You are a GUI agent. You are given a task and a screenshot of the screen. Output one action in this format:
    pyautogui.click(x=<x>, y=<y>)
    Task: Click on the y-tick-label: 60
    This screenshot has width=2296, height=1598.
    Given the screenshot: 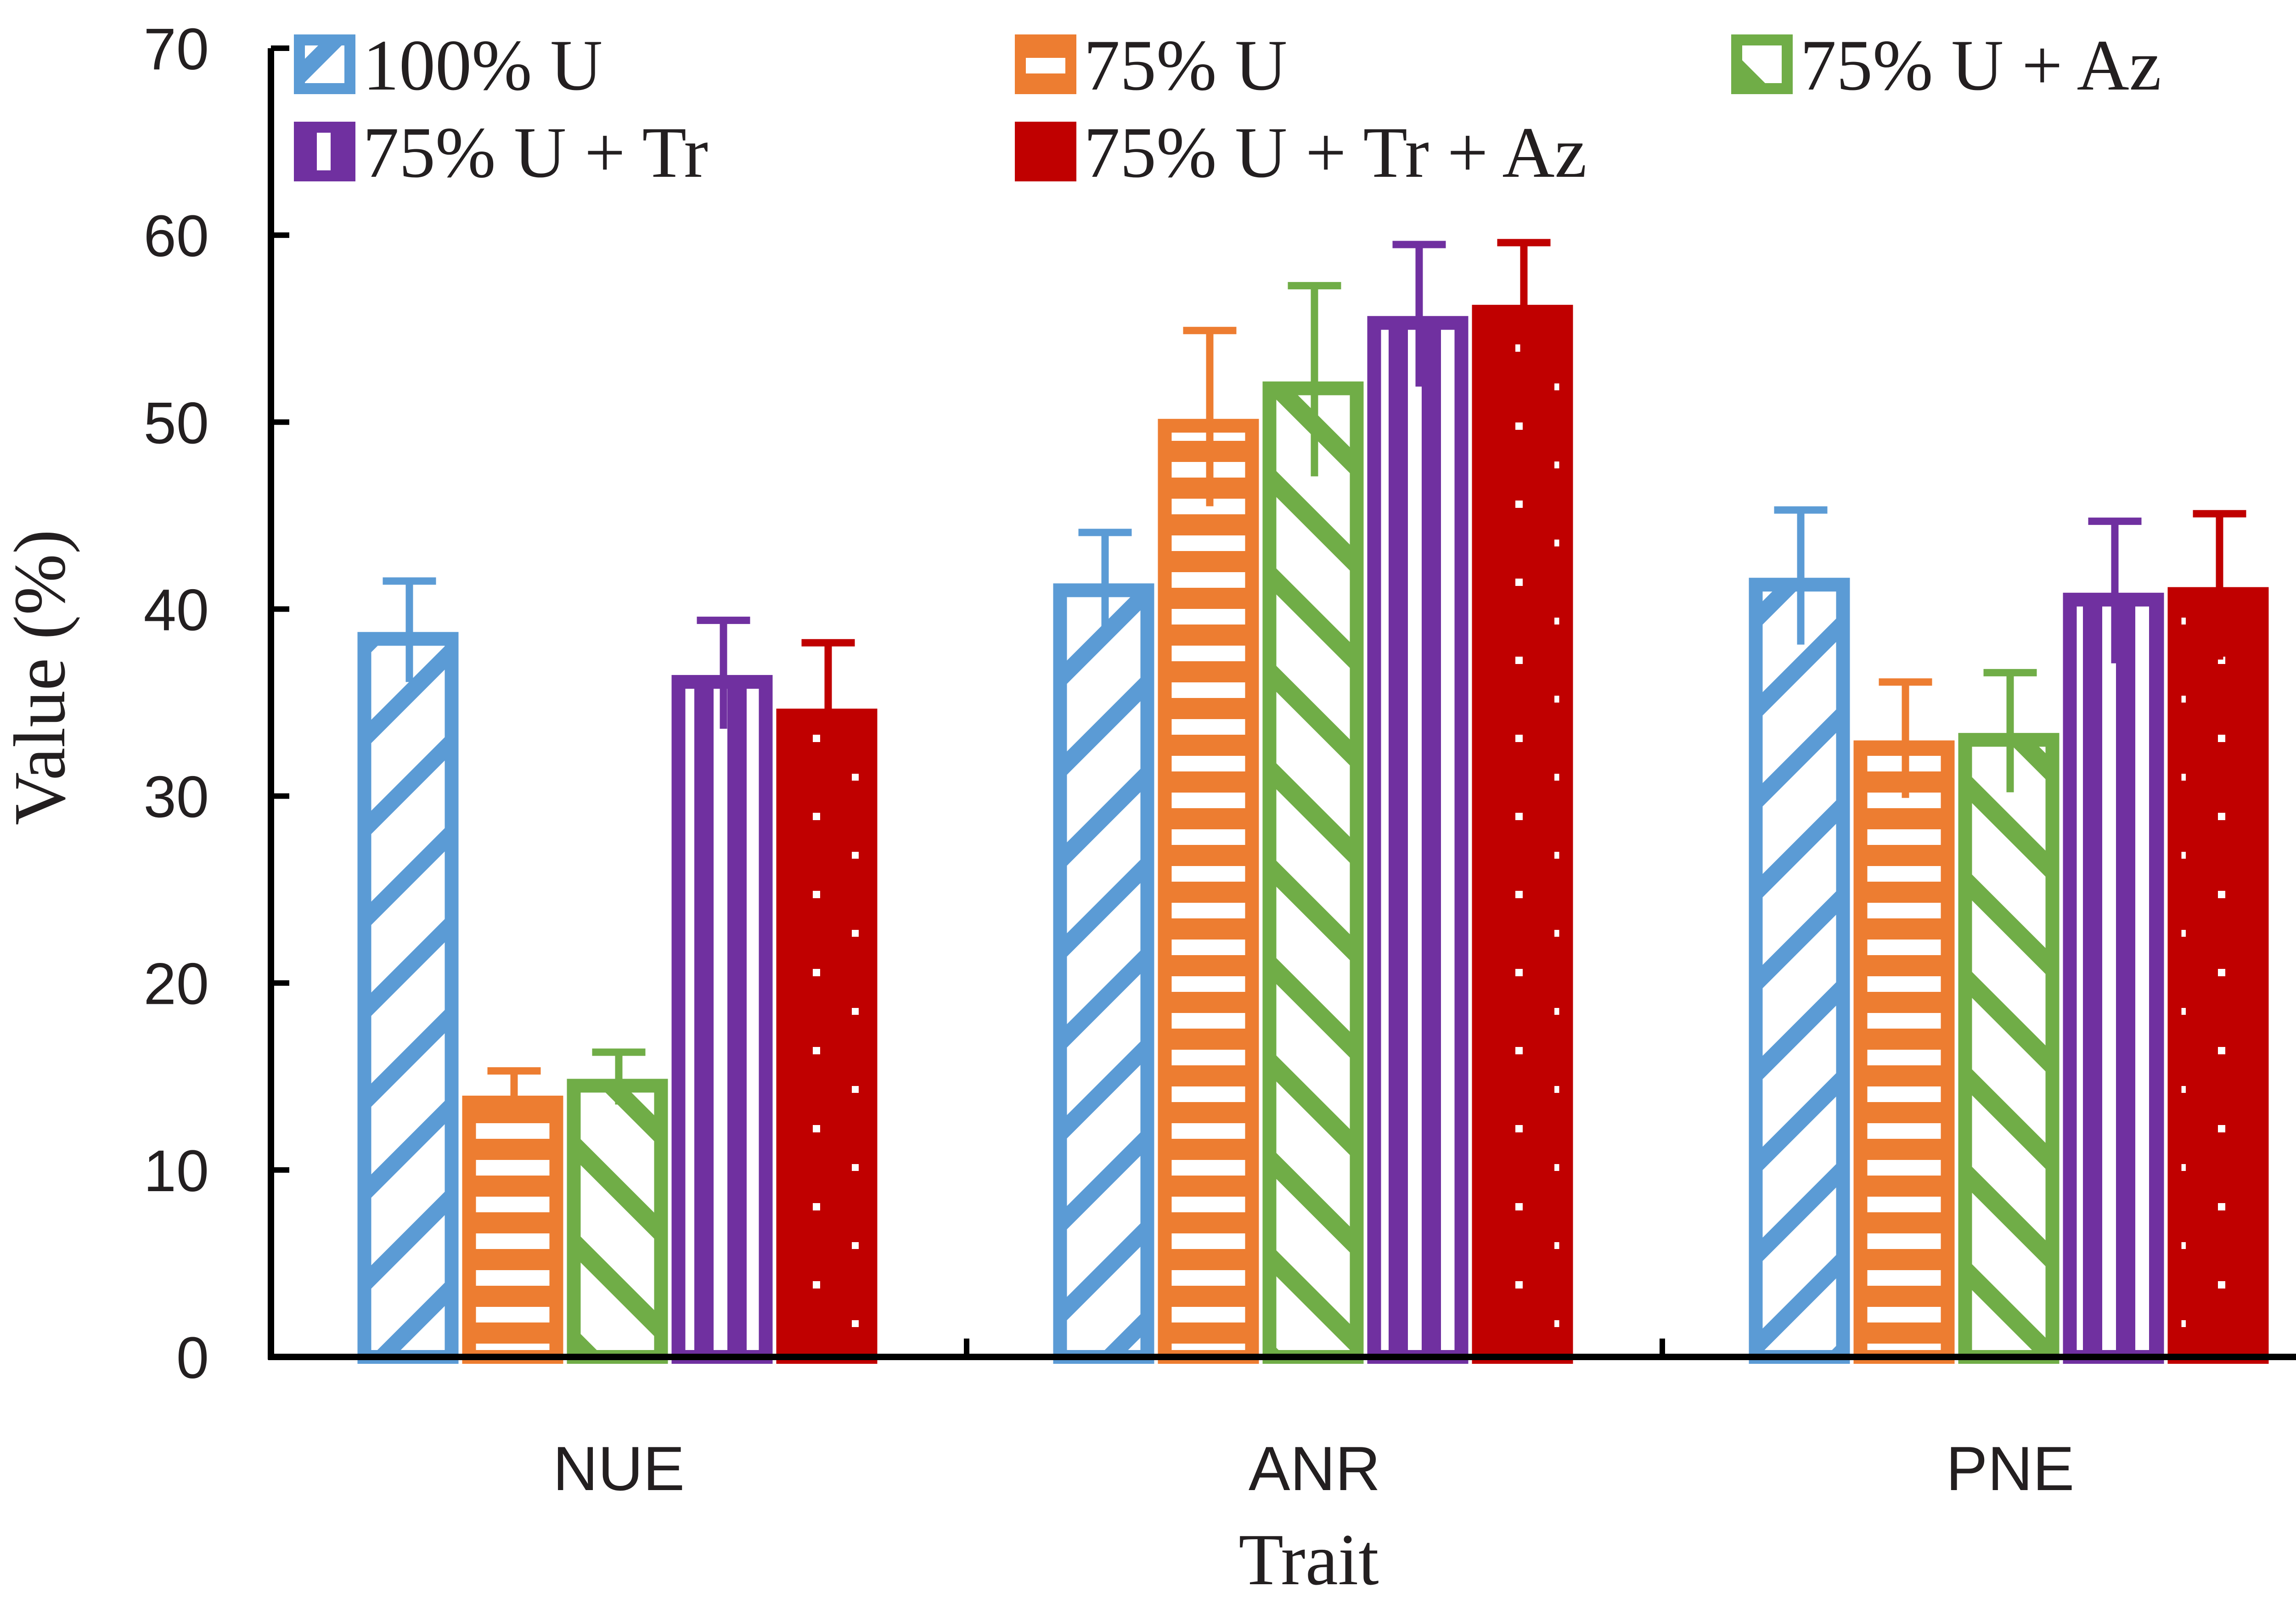 What is the action you would take?
    pyautogui.click(x=176, y=236)
    